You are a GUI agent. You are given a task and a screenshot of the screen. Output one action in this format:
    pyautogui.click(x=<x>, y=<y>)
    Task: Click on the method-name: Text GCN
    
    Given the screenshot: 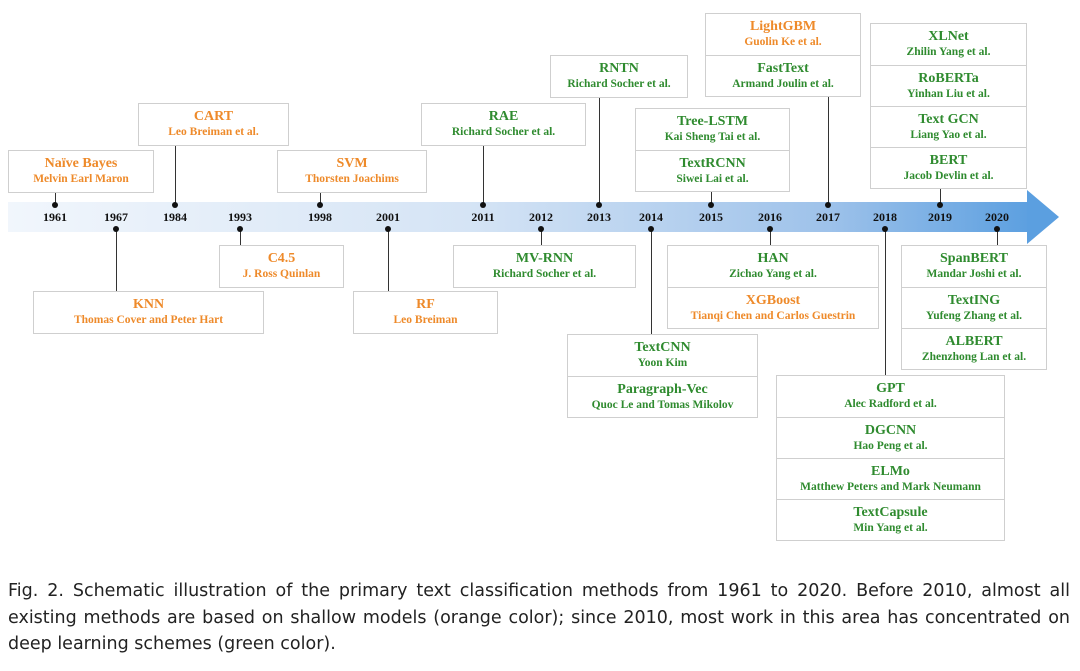 What is the action you would take?
    pyautogui.click(x=948, y=119)
    